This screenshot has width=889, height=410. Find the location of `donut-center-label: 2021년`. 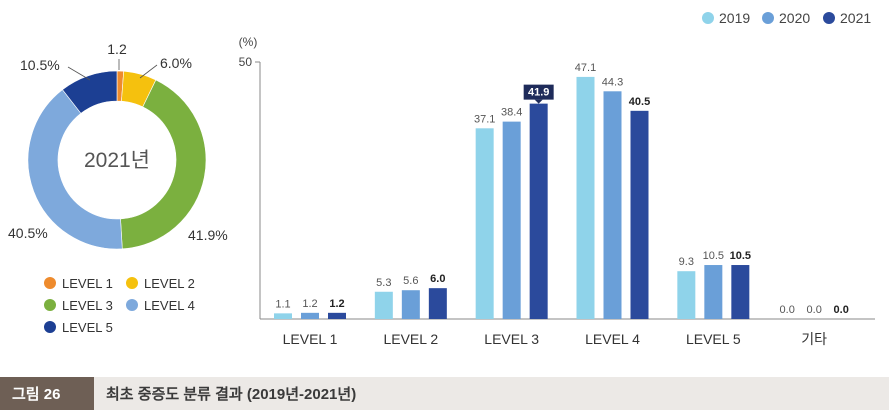

donut-center-label: 2021년 is located at coordinates (117, 160).